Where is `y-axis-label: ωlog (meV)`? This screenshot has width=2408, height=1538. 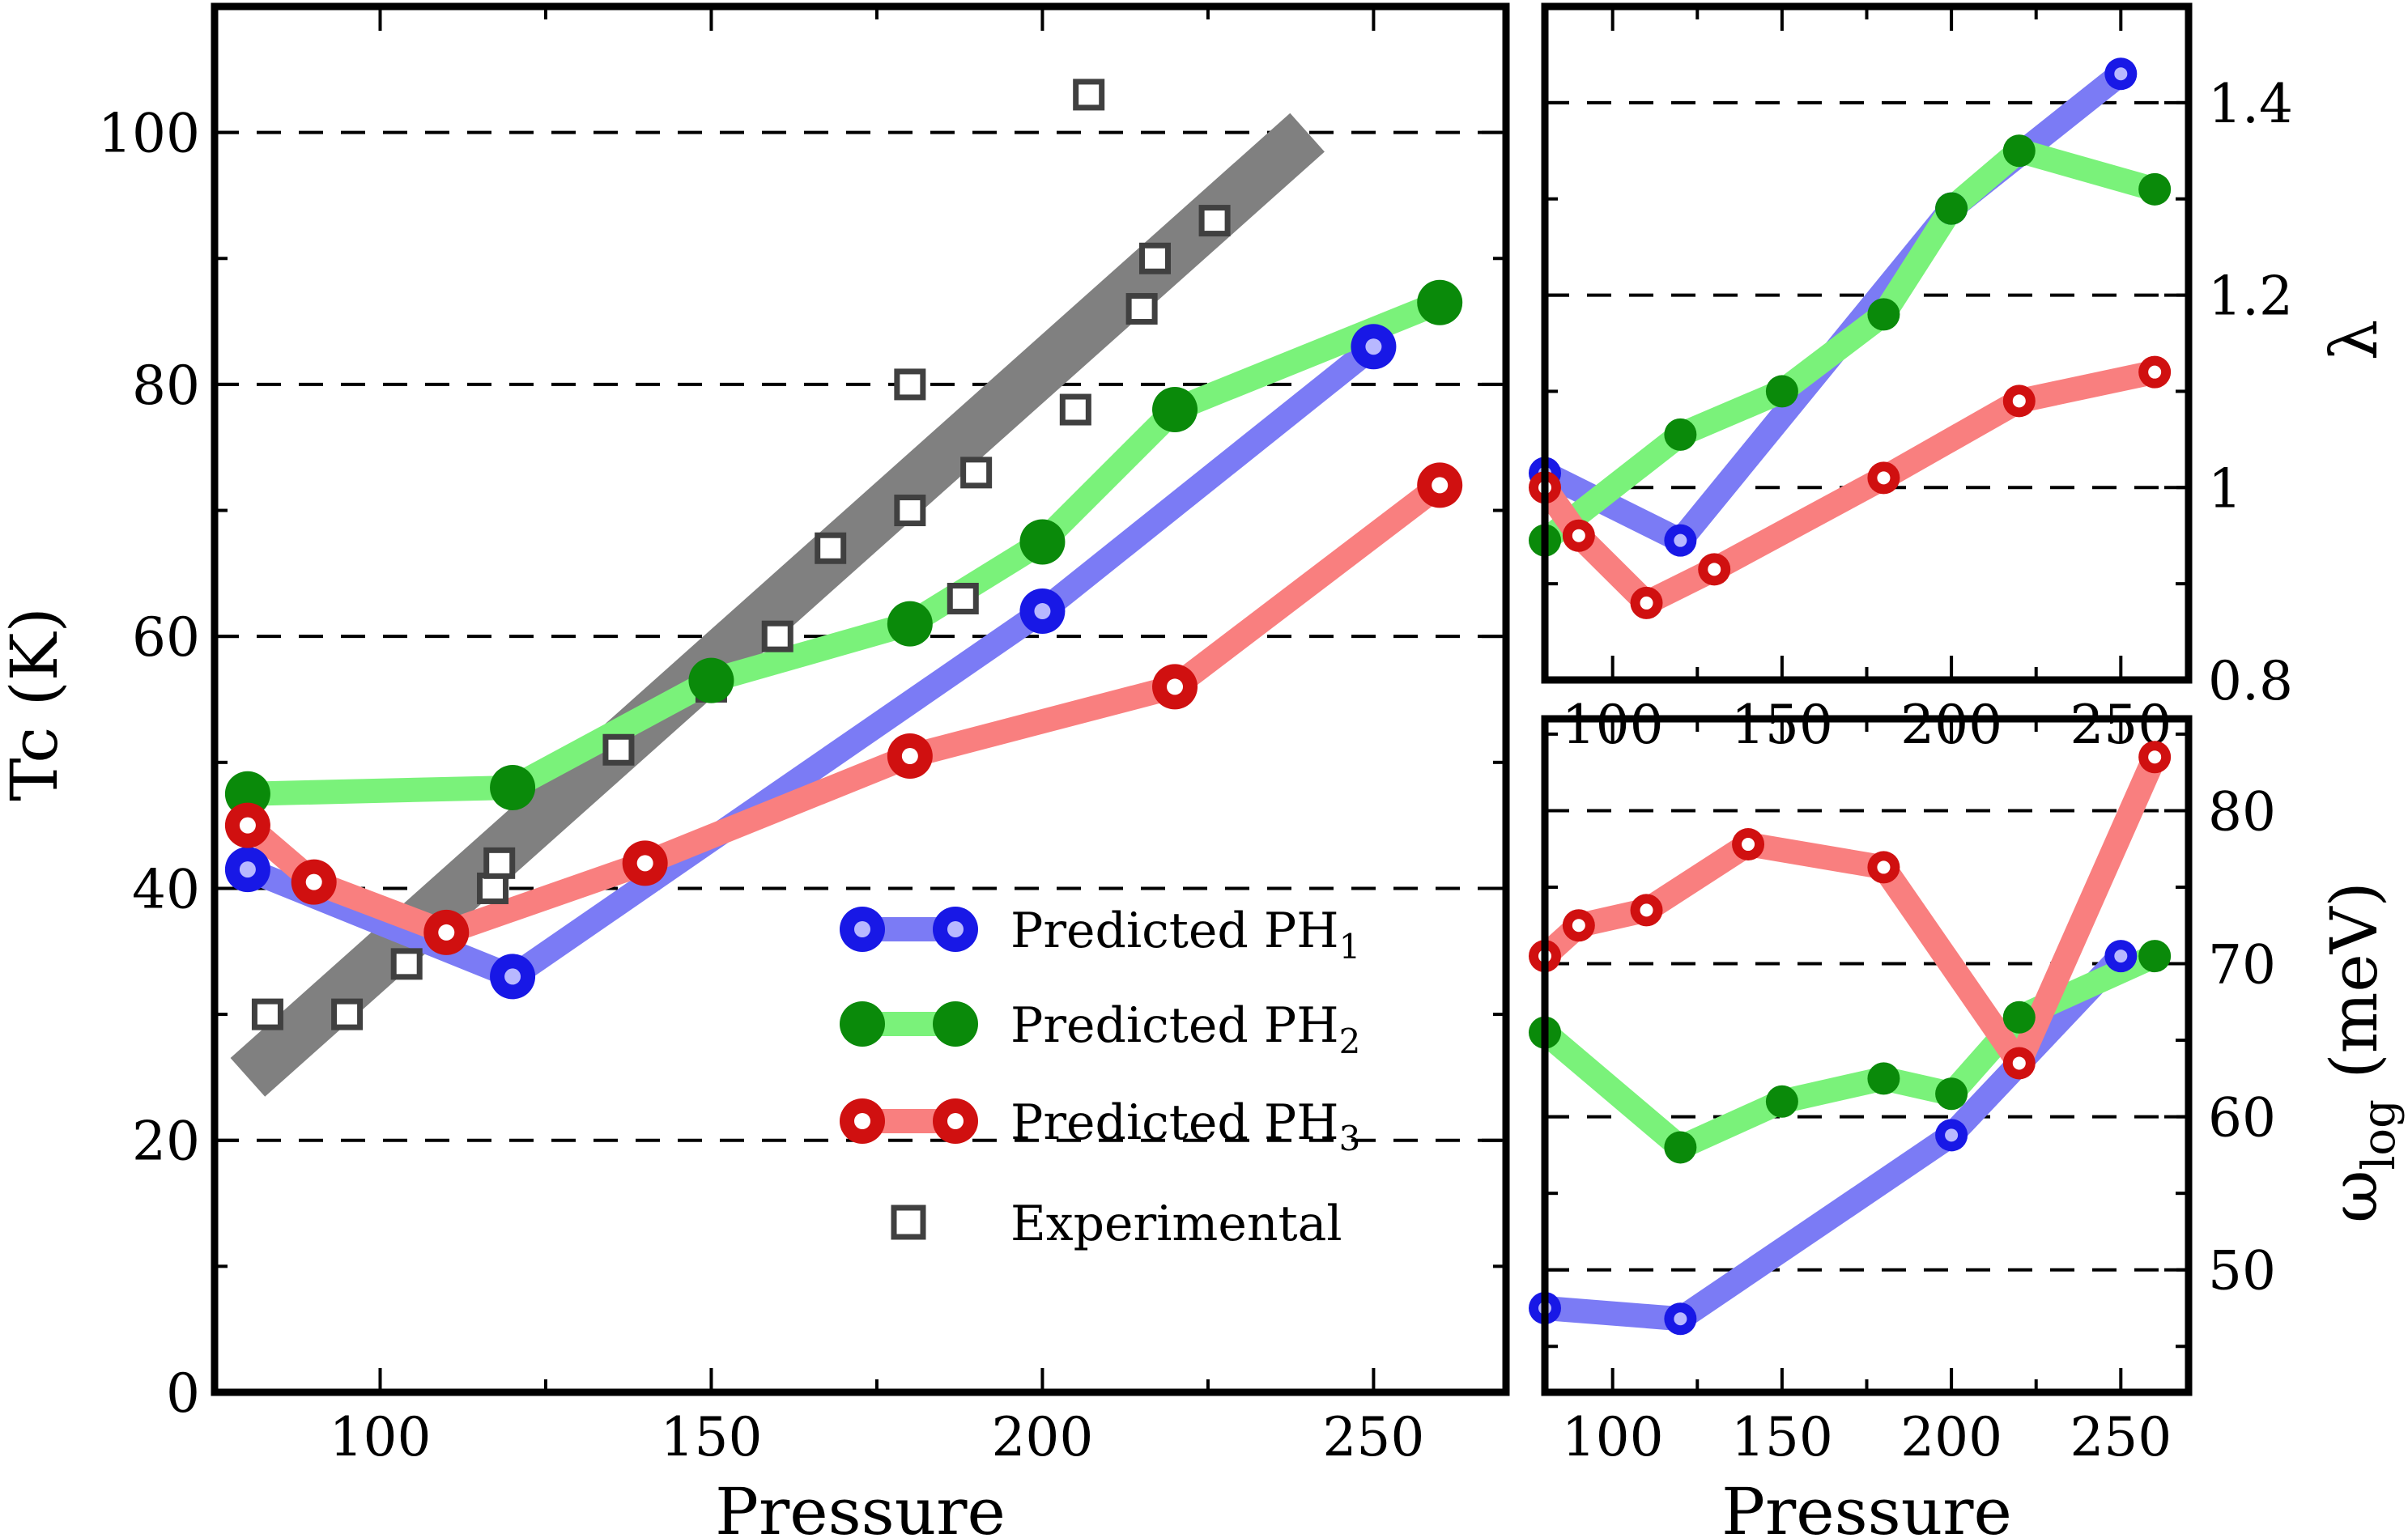 y-axis-label: ωlog (meV) is located at coordinates (2362, 1053).